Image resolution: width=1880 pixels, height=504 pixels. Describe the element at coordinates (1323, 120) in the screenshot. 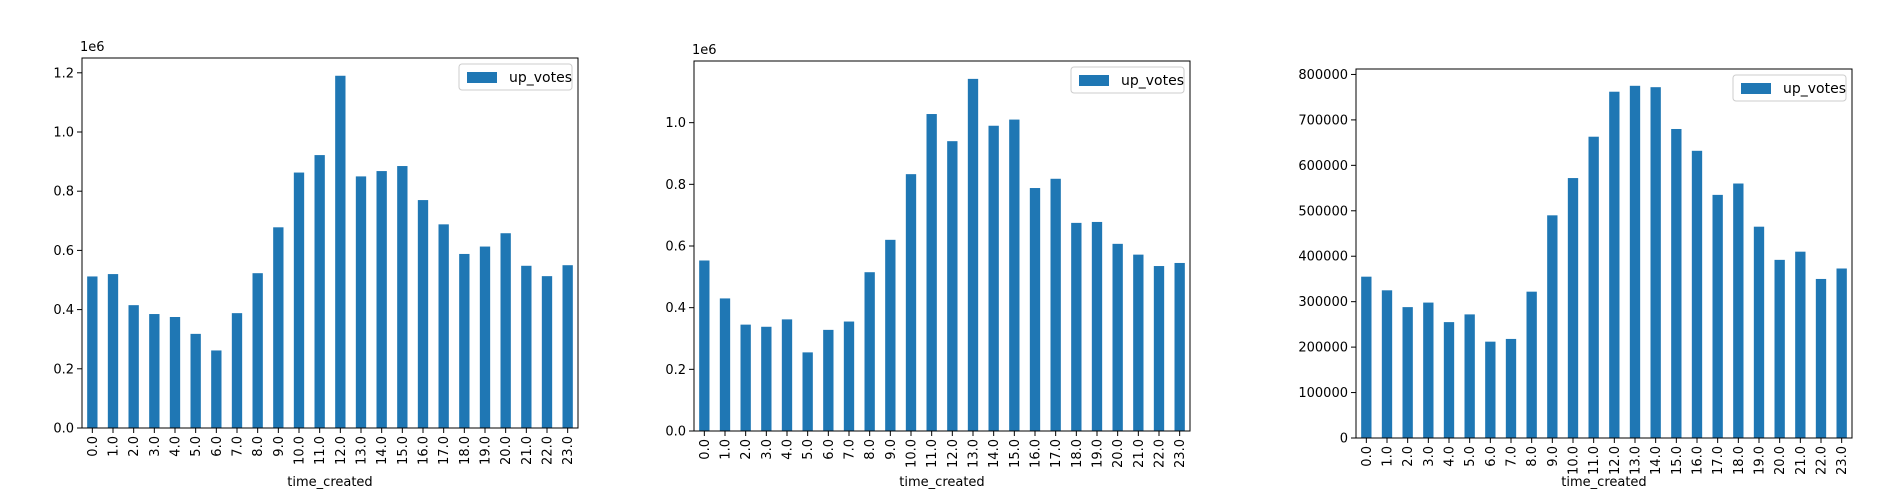

I see `y-tick-label: 700000` at that location.